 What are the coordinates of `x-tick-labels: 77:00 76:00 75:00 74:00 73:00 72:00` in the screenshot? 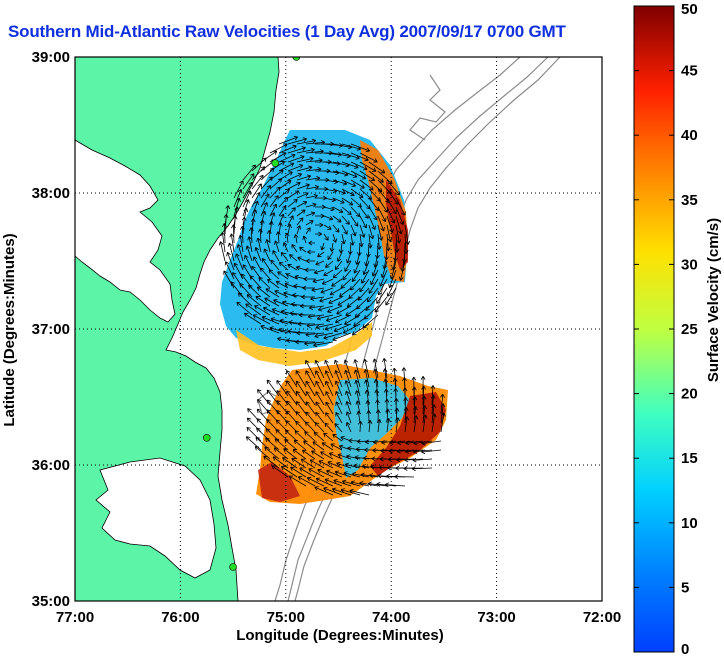 It's located at (338, 617).